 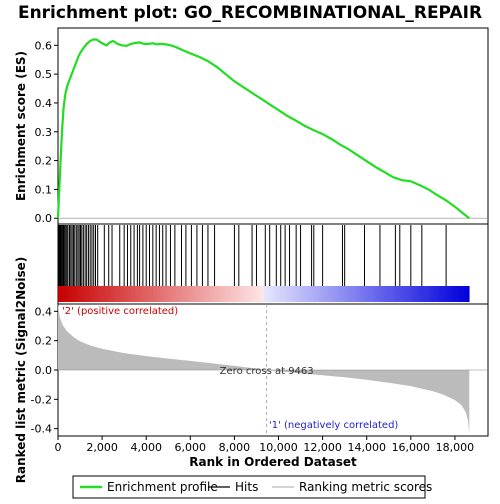 I want to click on metric-y-tick-label: 0.4, so click(x=44, y=311).